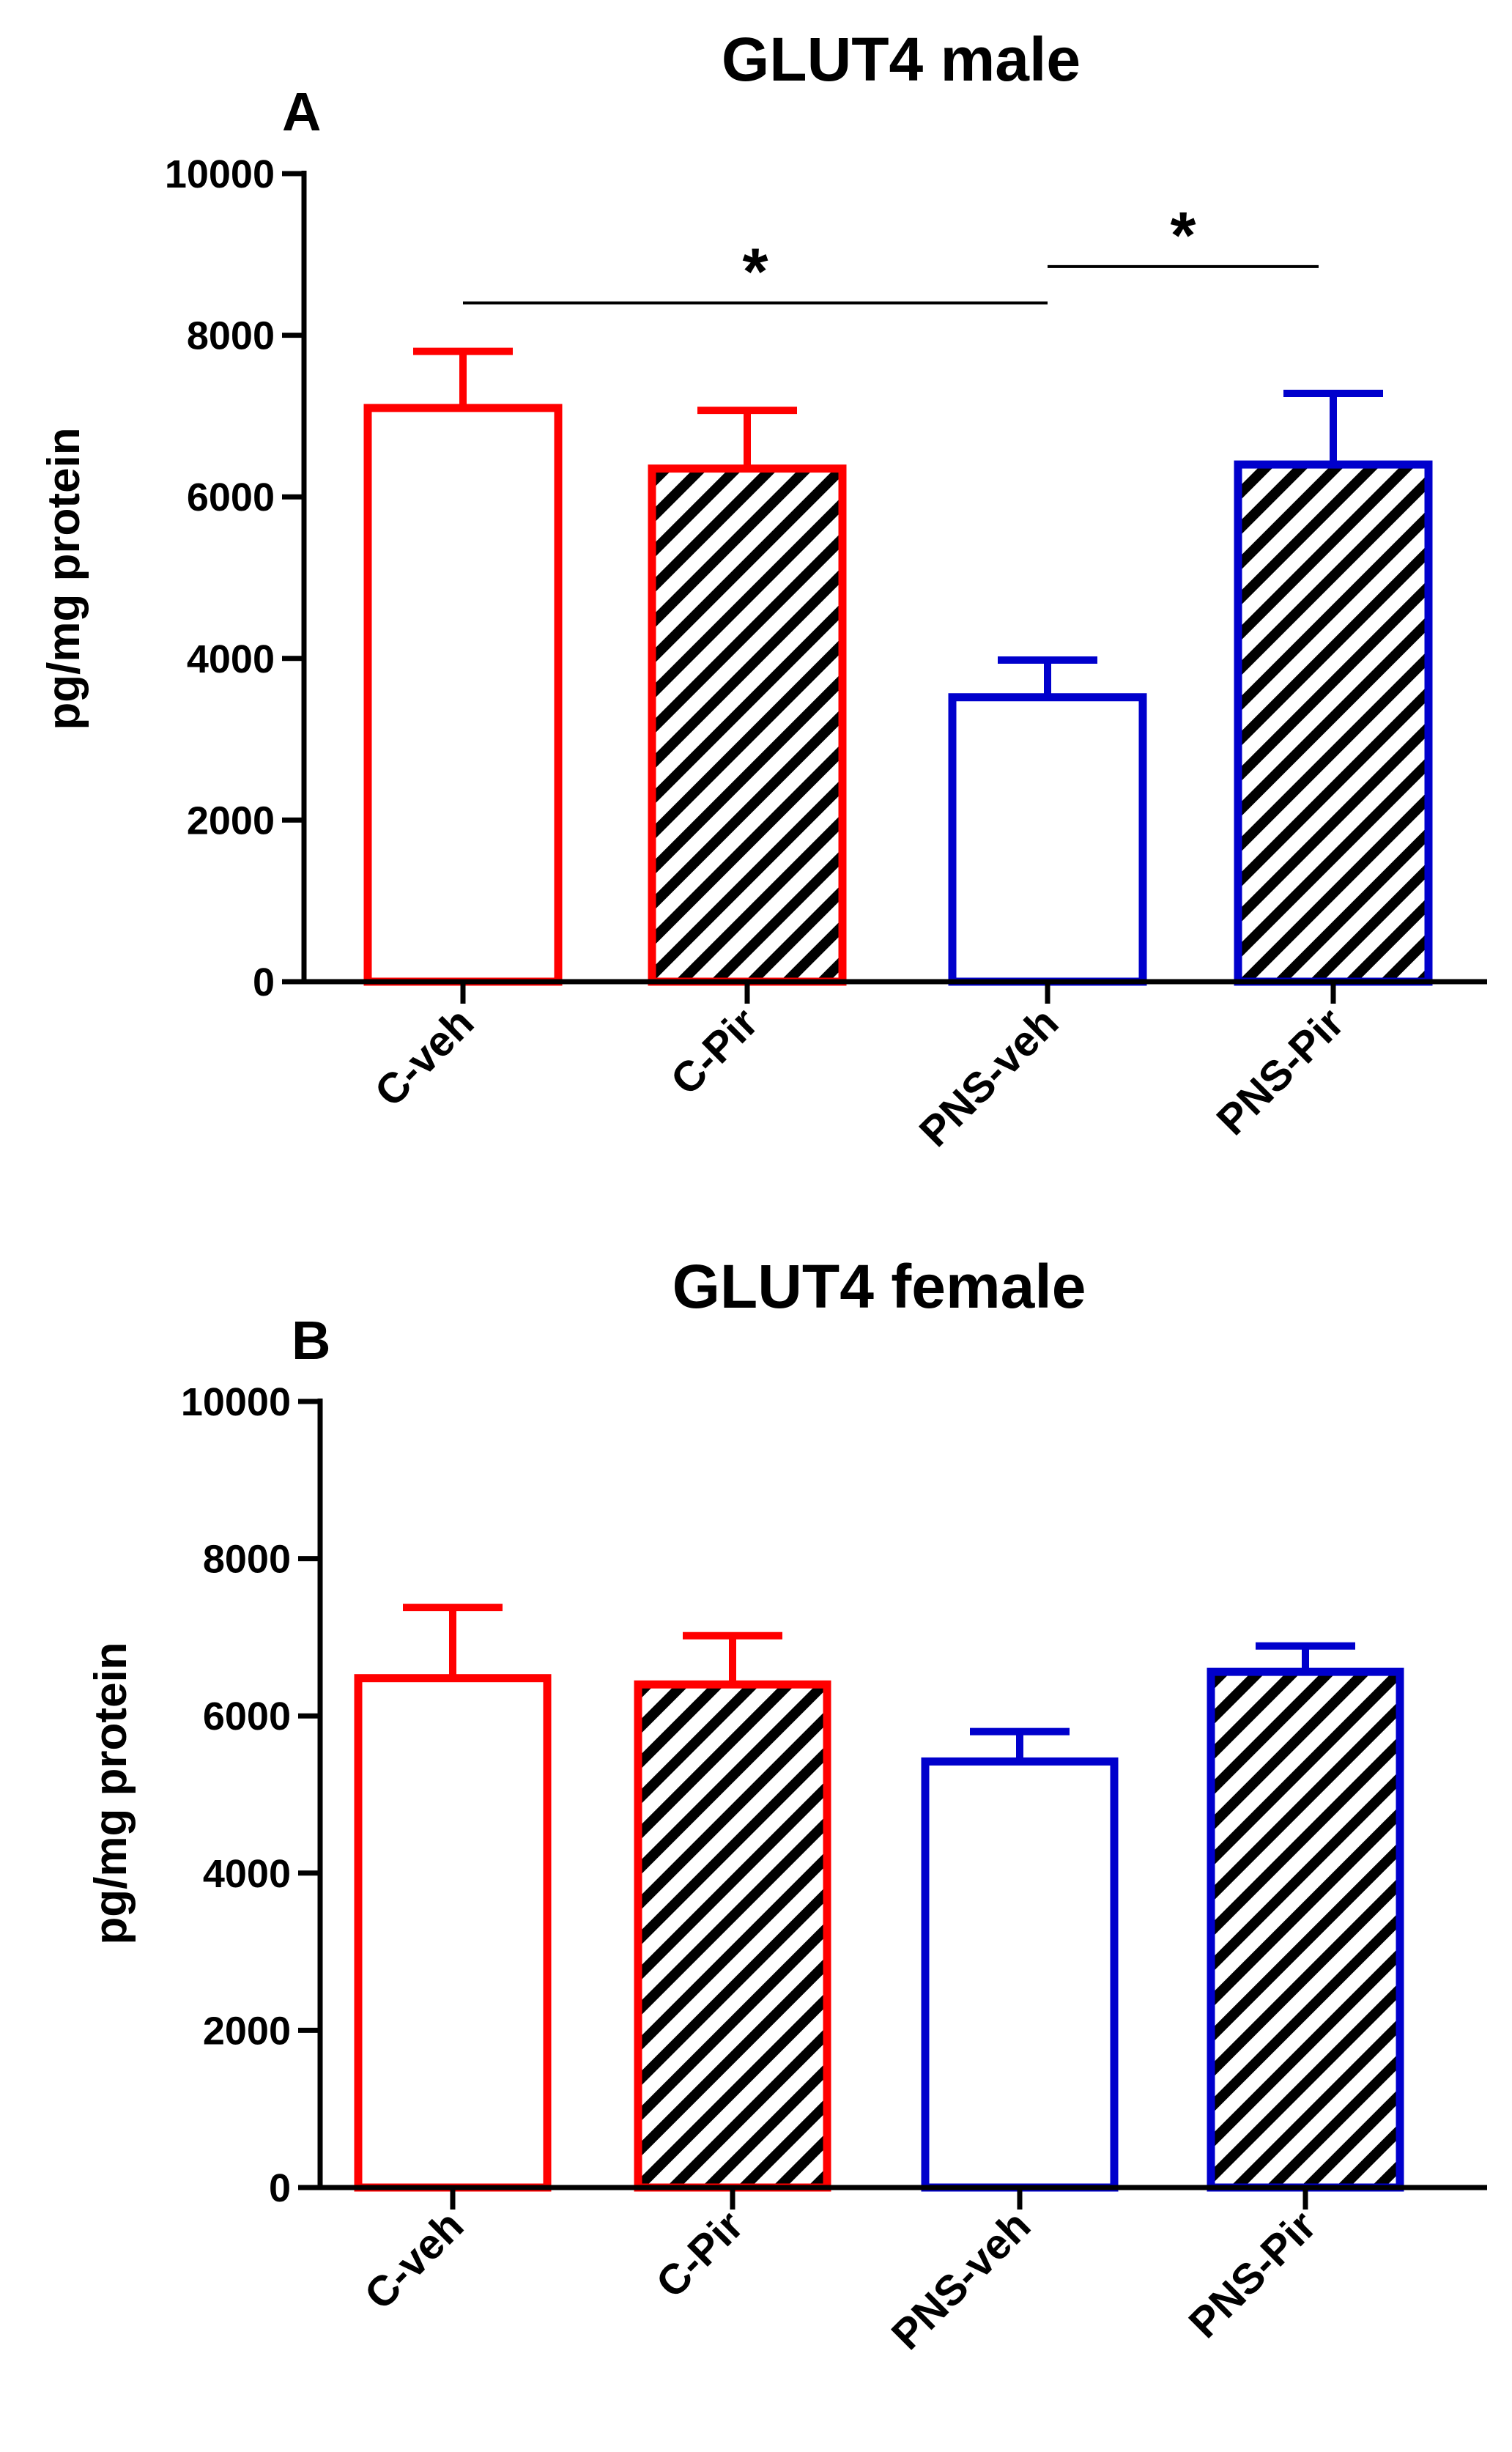 The width and height of the screenshot is (1512, 2452). What do you see at coordinates (859, 1077) in the screenshot?
I see `panel-a-x-labels: C-veh C-Pir PNS-veh PNS-Pir` at bounding box center [859, 1077].